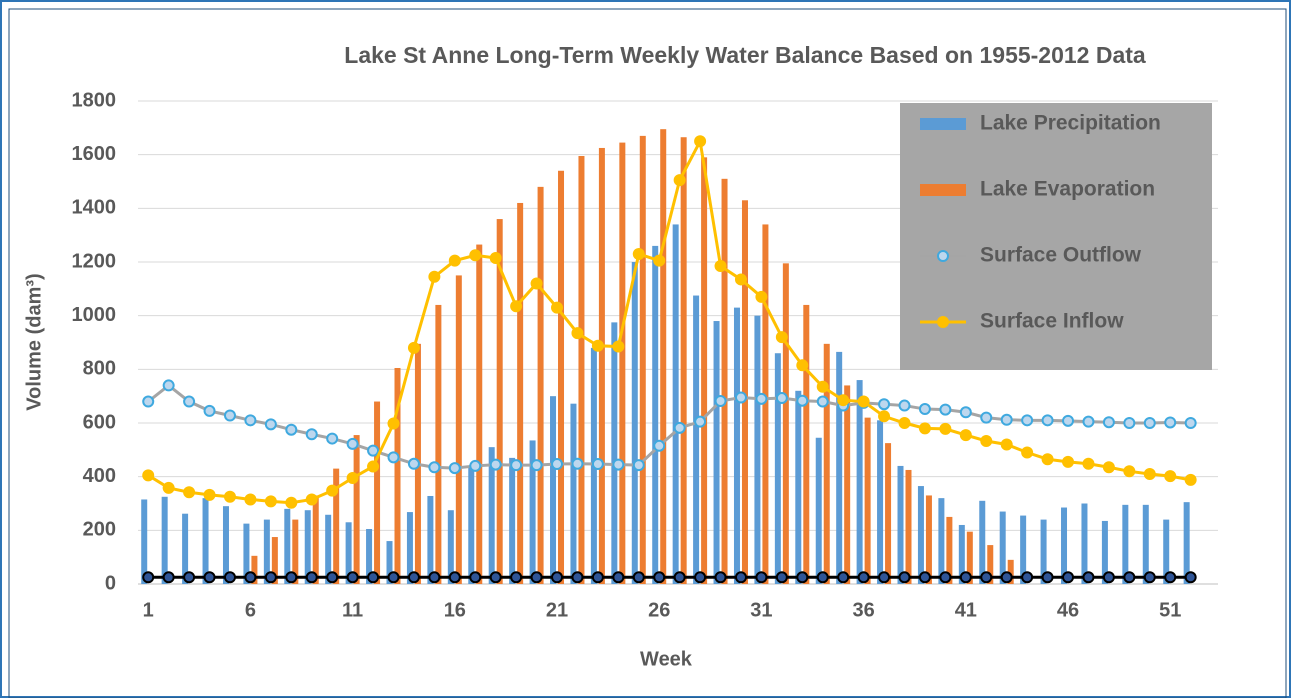 The width and height of the screenshot is (1291, 698). Describe the element at coordinates (659, 610) in the screenshot. I see `x-tick-label: 26` at that location.